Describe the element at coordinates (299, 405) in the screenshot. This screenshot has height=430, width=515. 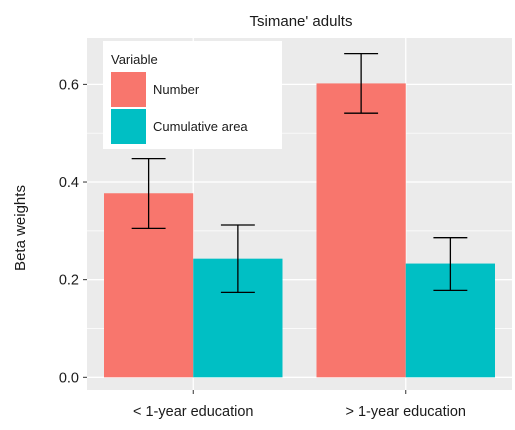
I see `x-axis: < 1-year education > 1-year education` at that location.